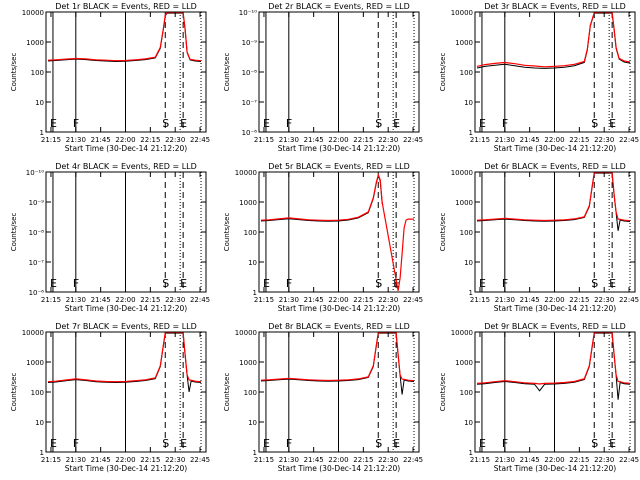 This screenshot has width=640, height=480. I want to click on panel-title: Det 7r BLACK = Events, RED = LLD, so click(126, 326).